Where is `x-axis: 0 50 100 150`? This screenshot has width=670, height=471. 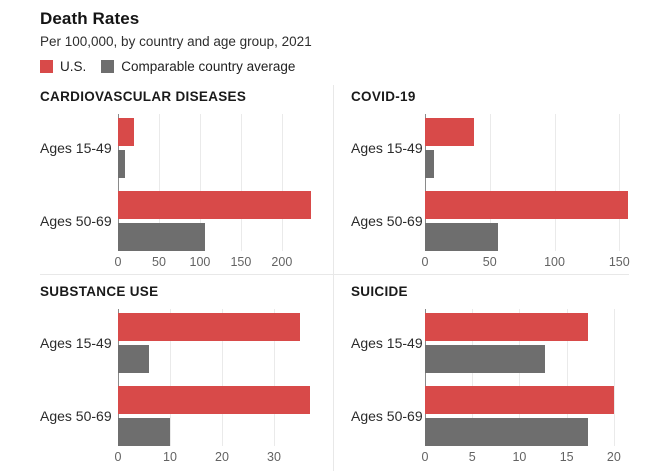 x-axis: 0 50 100 150 is located at coordinates (490, 262).